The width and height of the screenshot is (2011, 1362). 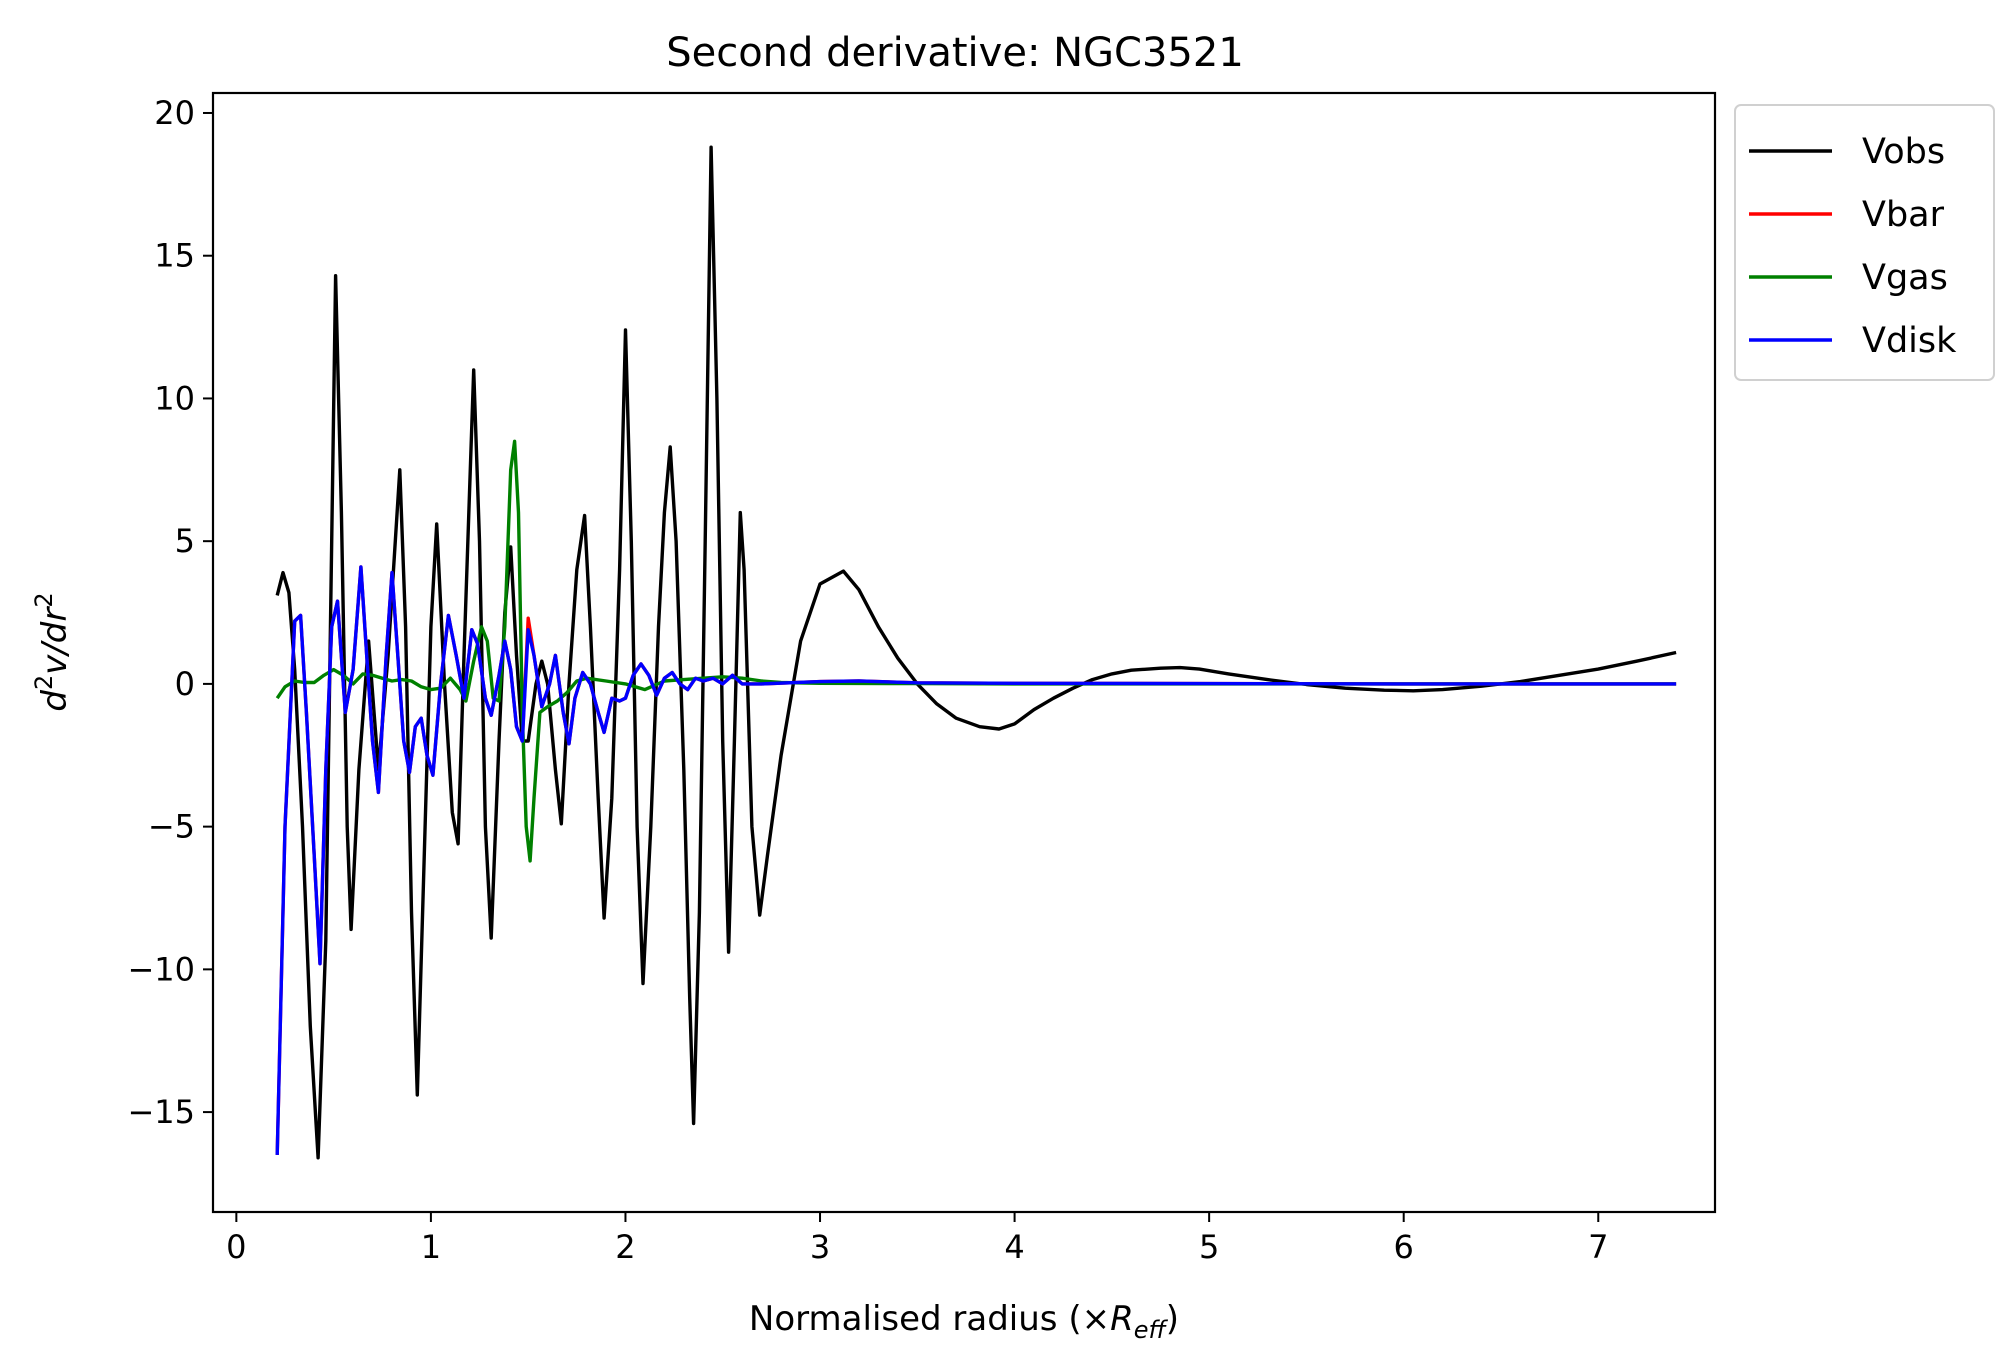 I want to click on legend-label-vdisk: Vdisk, so click(x=1909, y=341).